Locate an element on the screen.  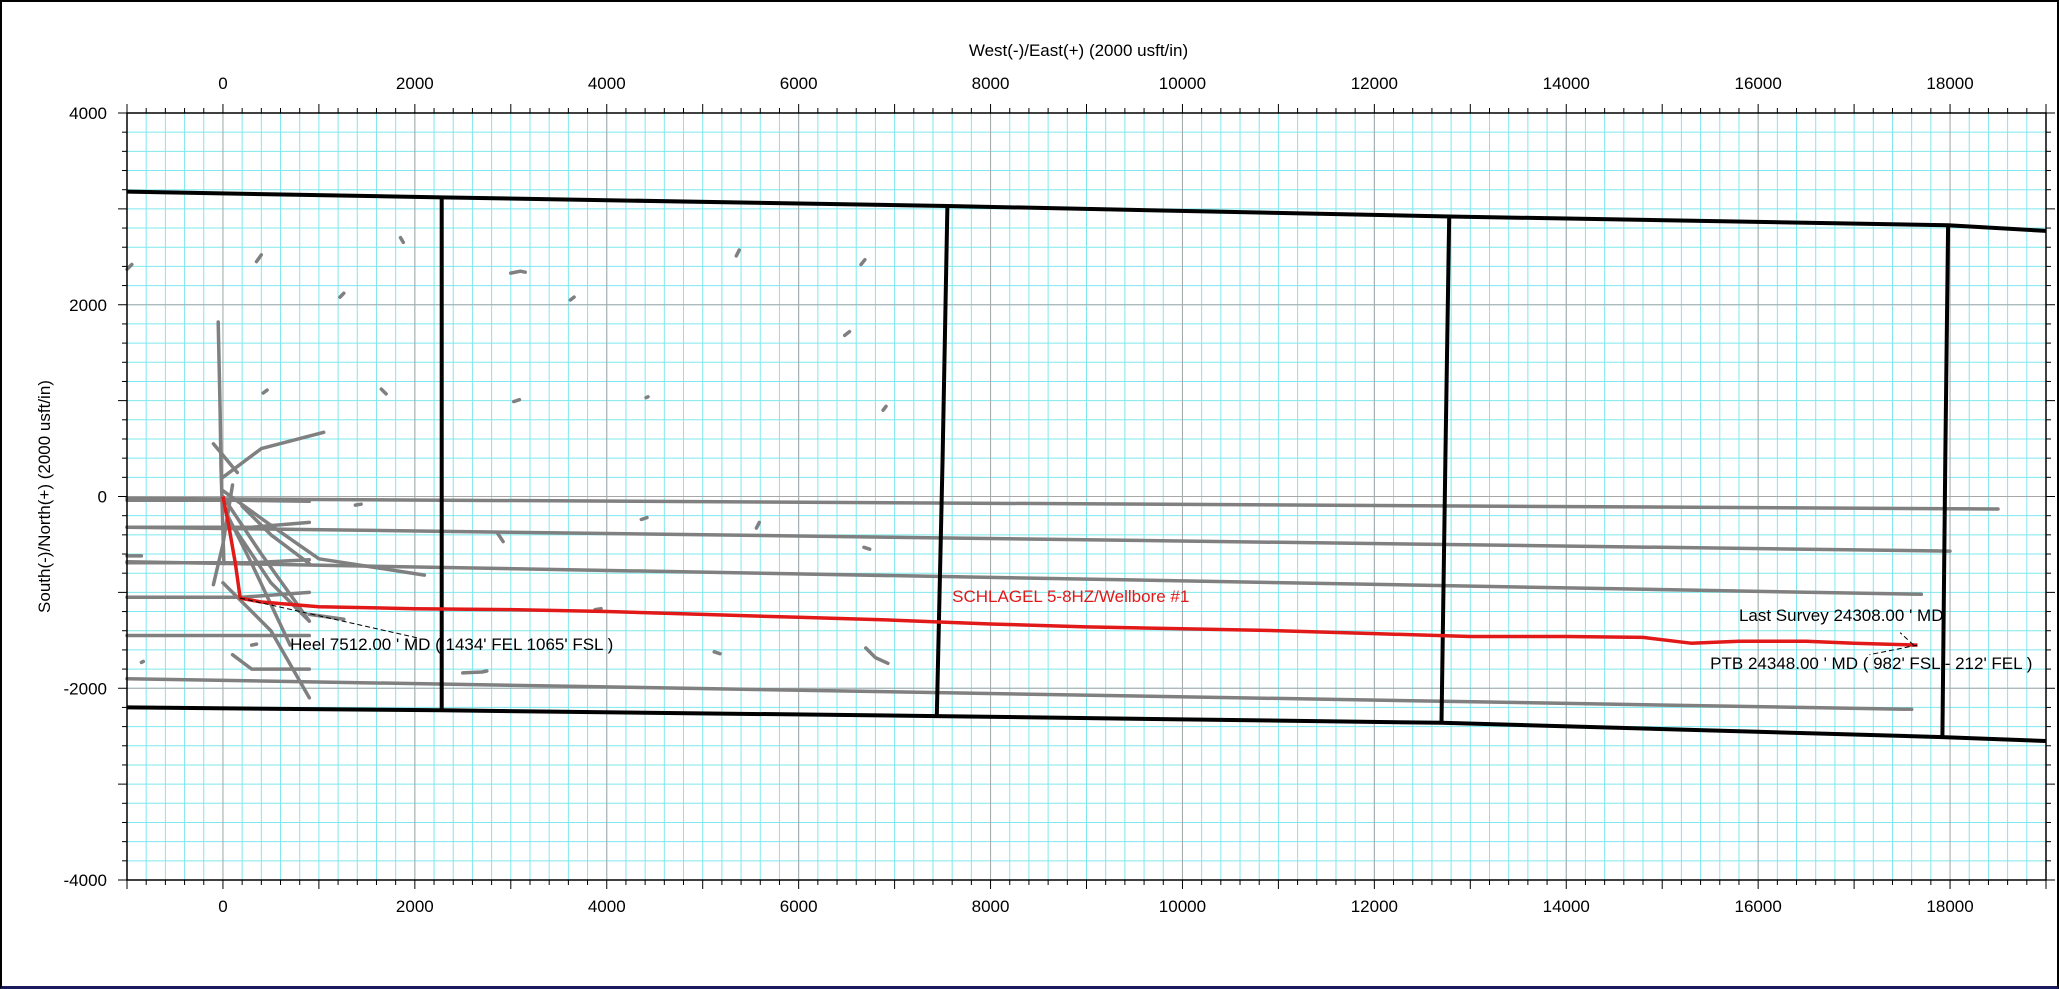
x-tick-label-top: 14000 is located at coordinates (1566, 83).